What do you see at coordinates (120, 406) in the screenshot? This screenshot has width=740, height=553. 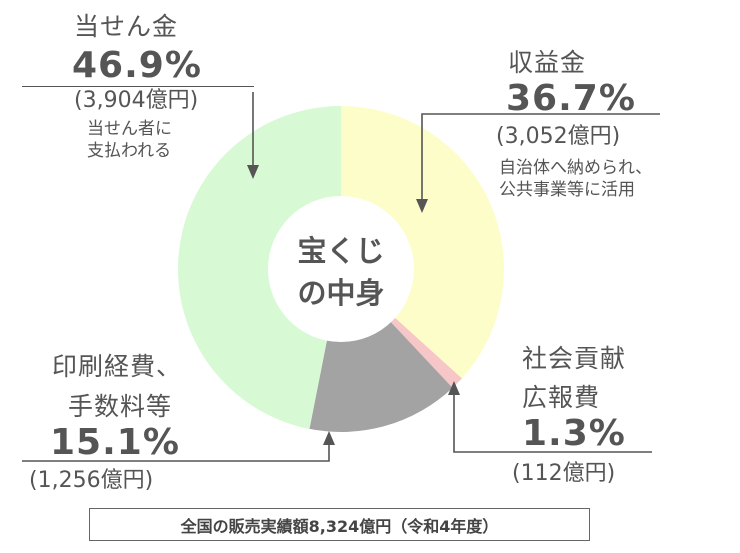 I see `slice-label-costs-line-2: 手数料等` at bounding box center [120, 406].